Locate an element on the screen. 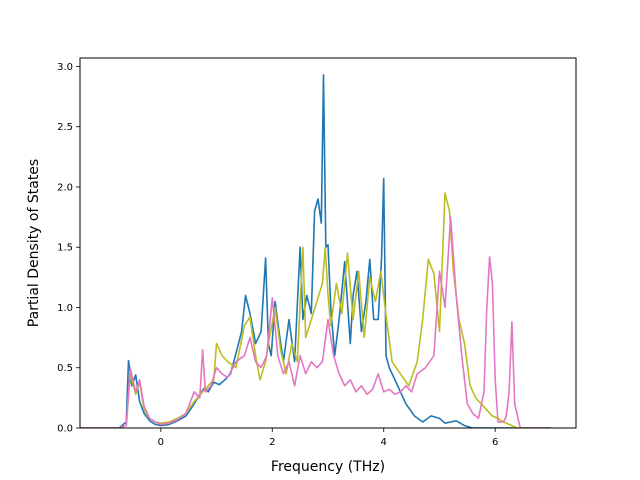 The width and height of the screenshot is (640, 480). y-tick-label: 1.5 is located at coordinates (65, 248).